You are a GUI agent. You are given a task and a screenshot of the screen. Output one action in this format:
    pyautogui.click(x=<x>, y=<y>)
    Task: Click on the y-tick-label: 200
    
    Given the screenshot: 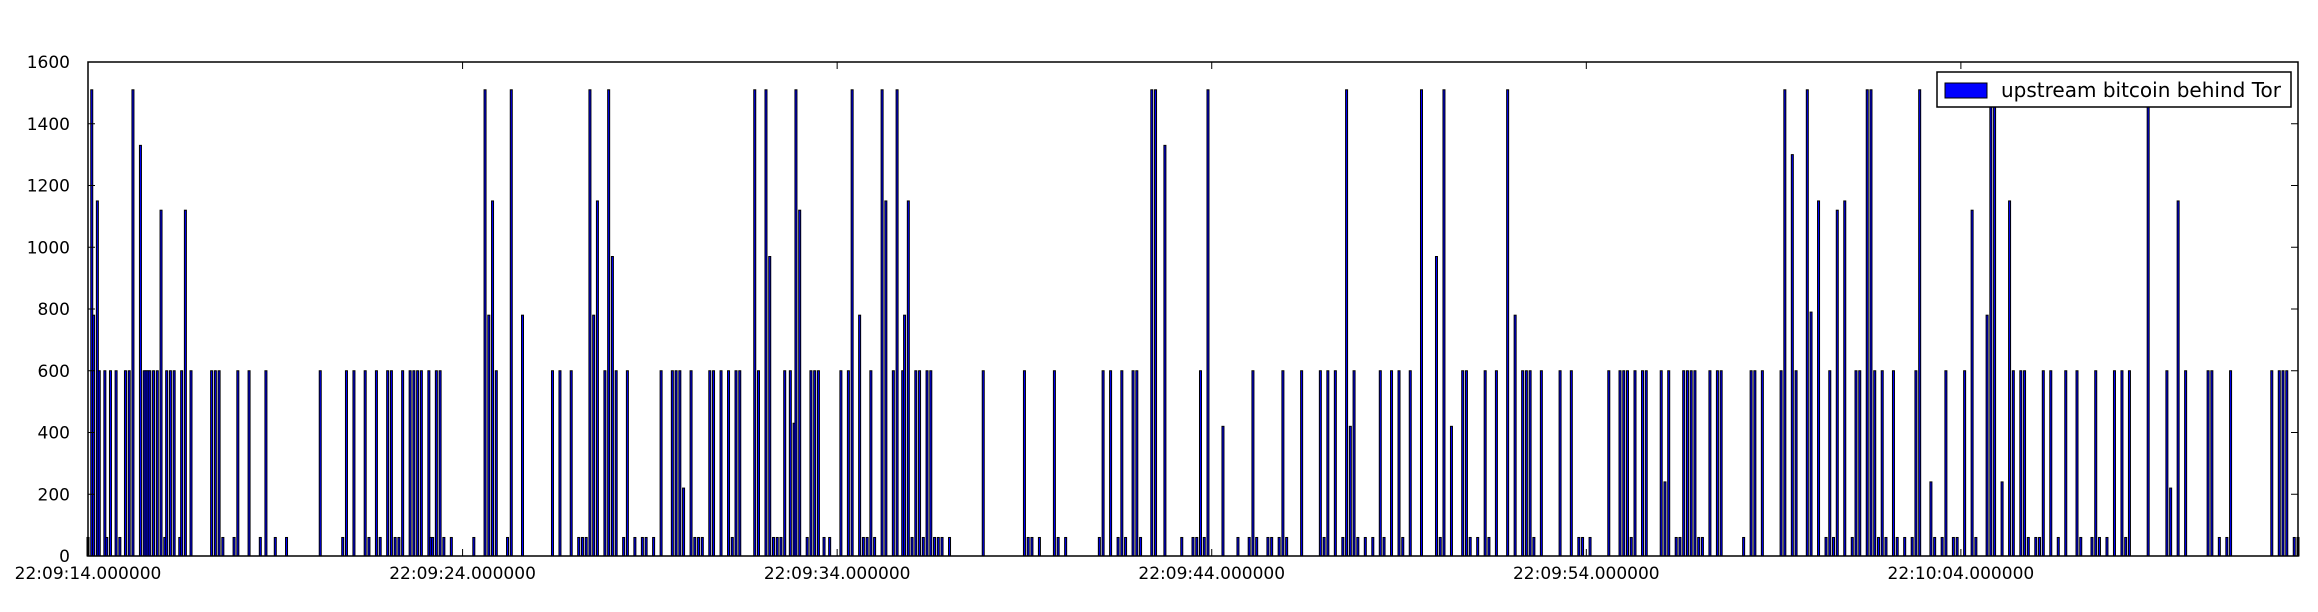 What is the action you would take?
    pyautogui.click(x=54, y=495)
    